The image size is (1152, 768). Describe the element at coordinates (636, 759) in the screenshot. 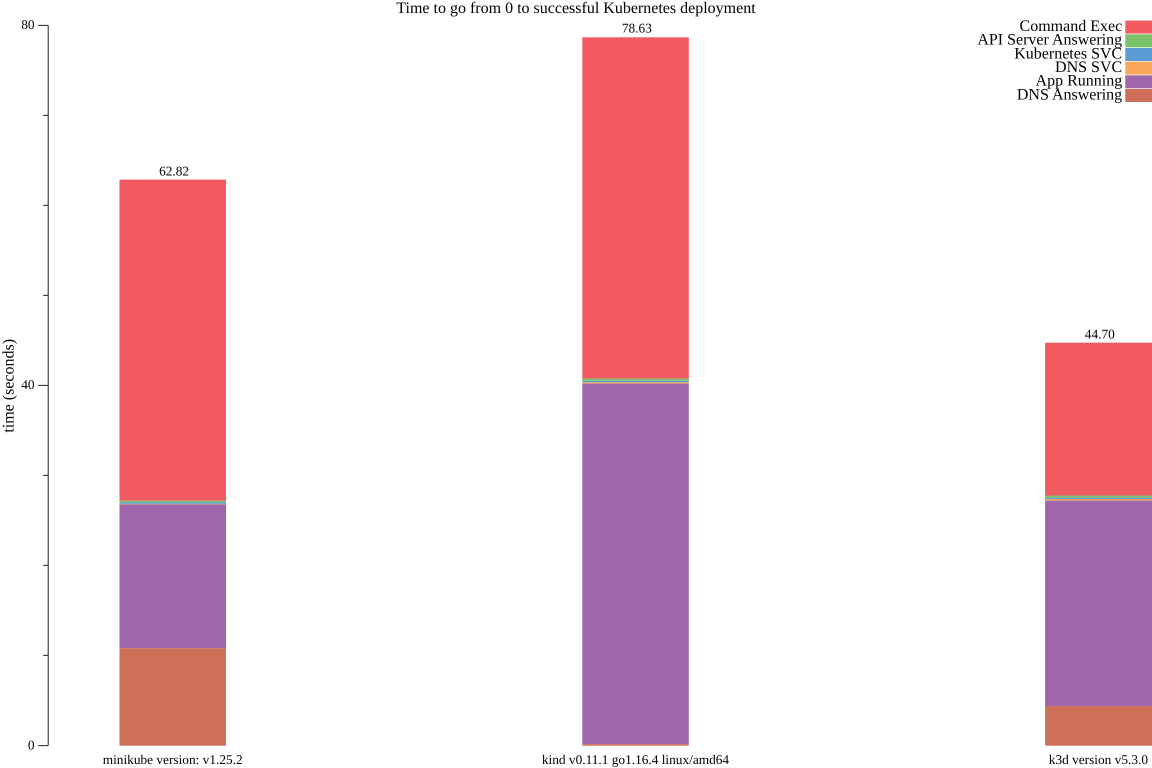

I see `svg-text:kind v0.11.1 go1.16.4 linux/am: kind v0.11.1 go1.16.4 linux/amd64` at that location.